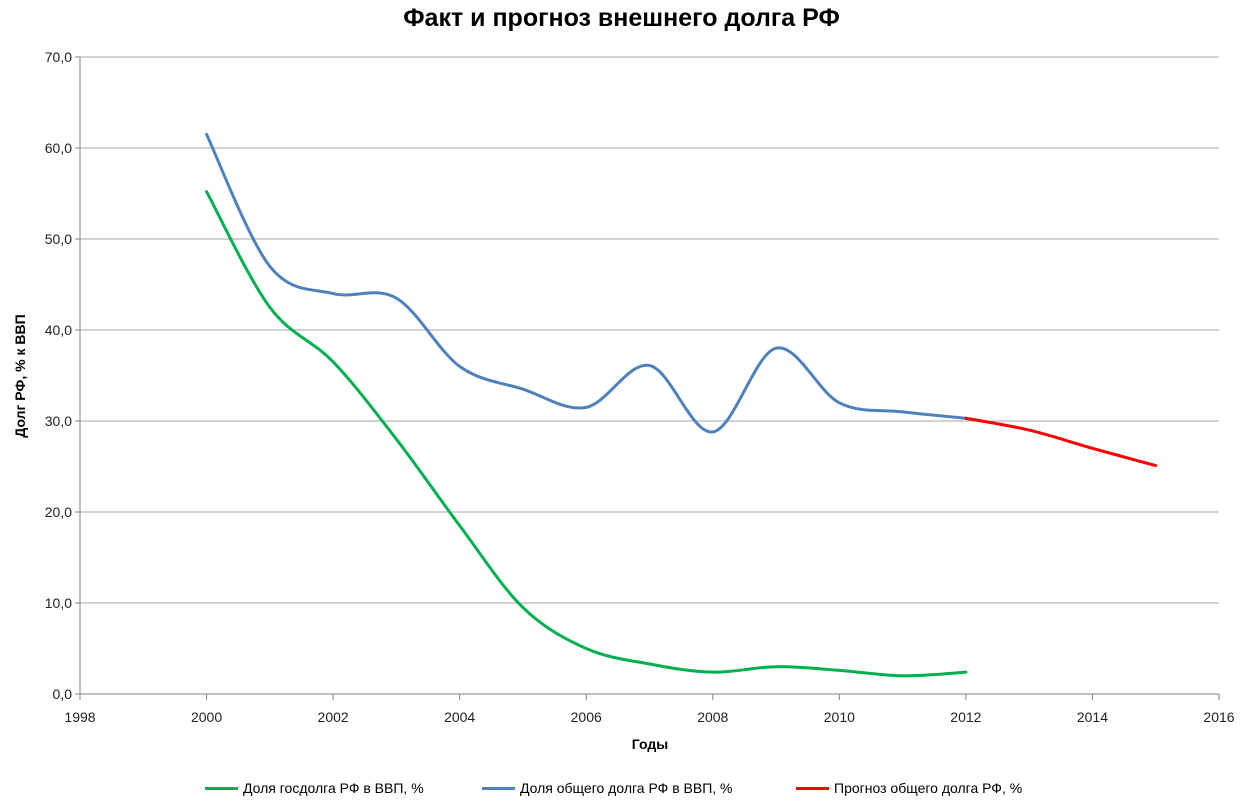 This screenshot has width=1243, height=806. What do you see at coordinates (1092, 717) in the screenshot?
I see `x-tick-label: 2014` at bounding box center [1092, 717].